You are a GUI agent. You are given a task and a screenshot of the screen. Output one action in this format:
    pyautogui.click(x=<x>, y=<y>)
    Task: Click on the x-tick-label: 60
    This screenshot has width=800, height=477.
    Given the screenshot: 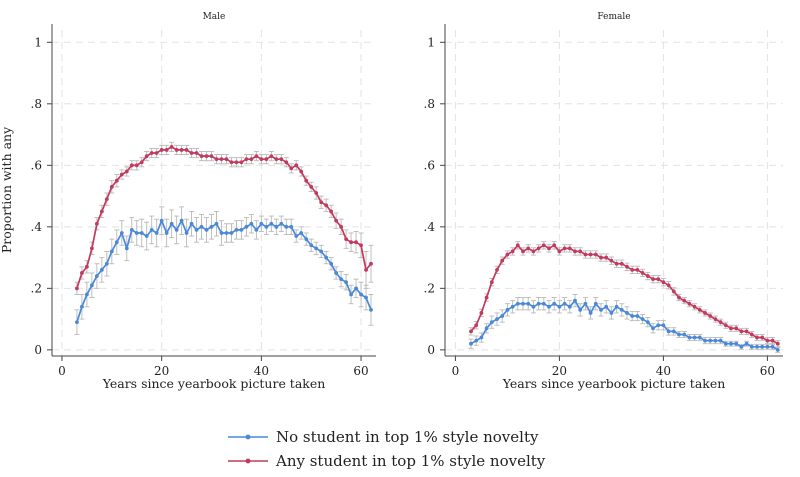 What is the action you would take?
    pyautogui.click(x=767, y=371)
    